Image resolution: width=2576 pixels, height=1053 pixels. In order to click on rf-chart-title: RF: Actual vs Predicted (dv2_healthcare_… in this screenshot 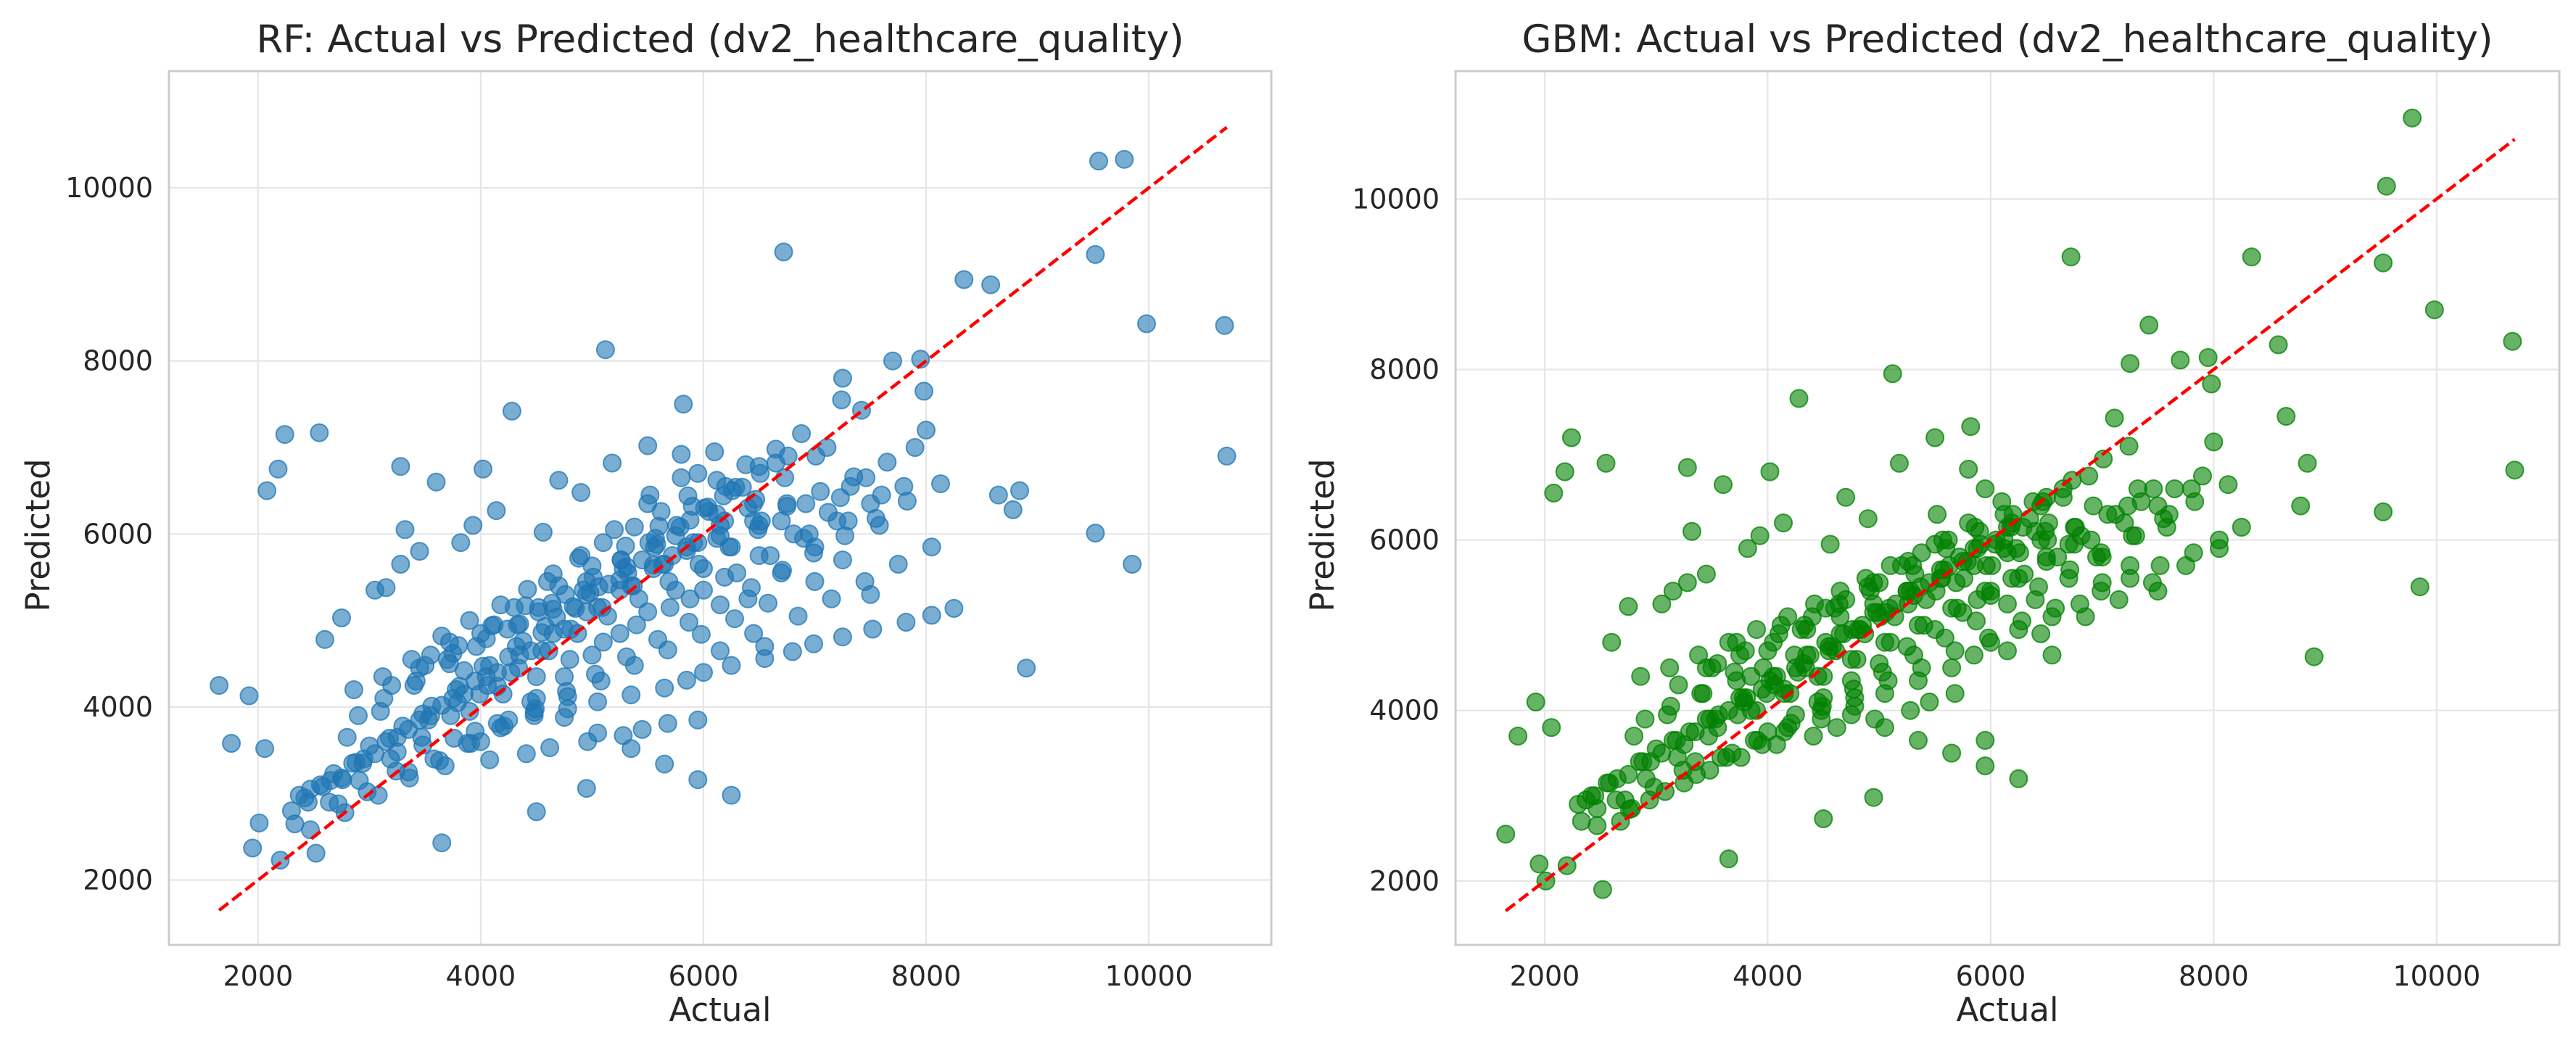, I will do `click(720, 39)`.